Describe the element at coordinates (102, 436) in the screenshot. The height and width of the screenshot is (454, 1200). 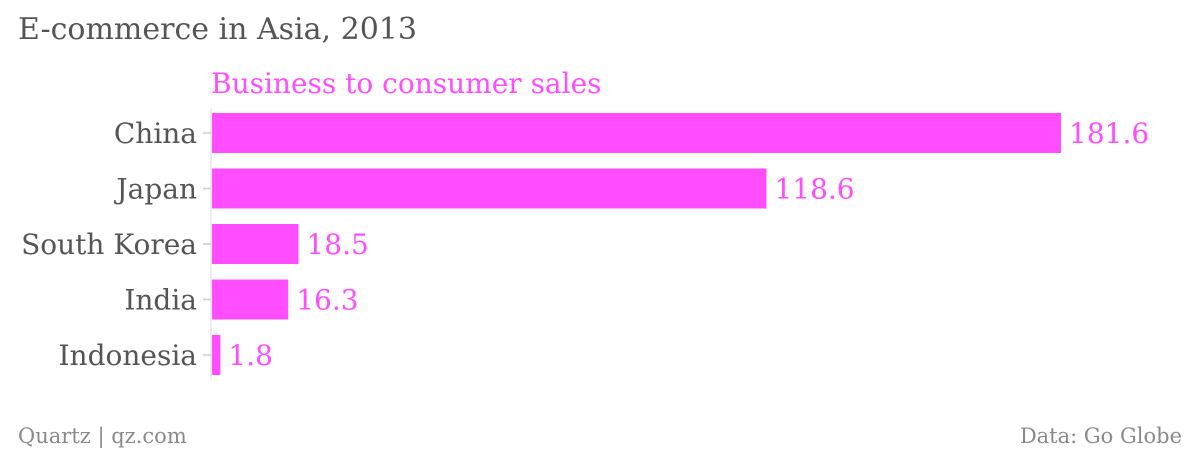
I see `footer-credit: Quartz | qz.com` at that location.